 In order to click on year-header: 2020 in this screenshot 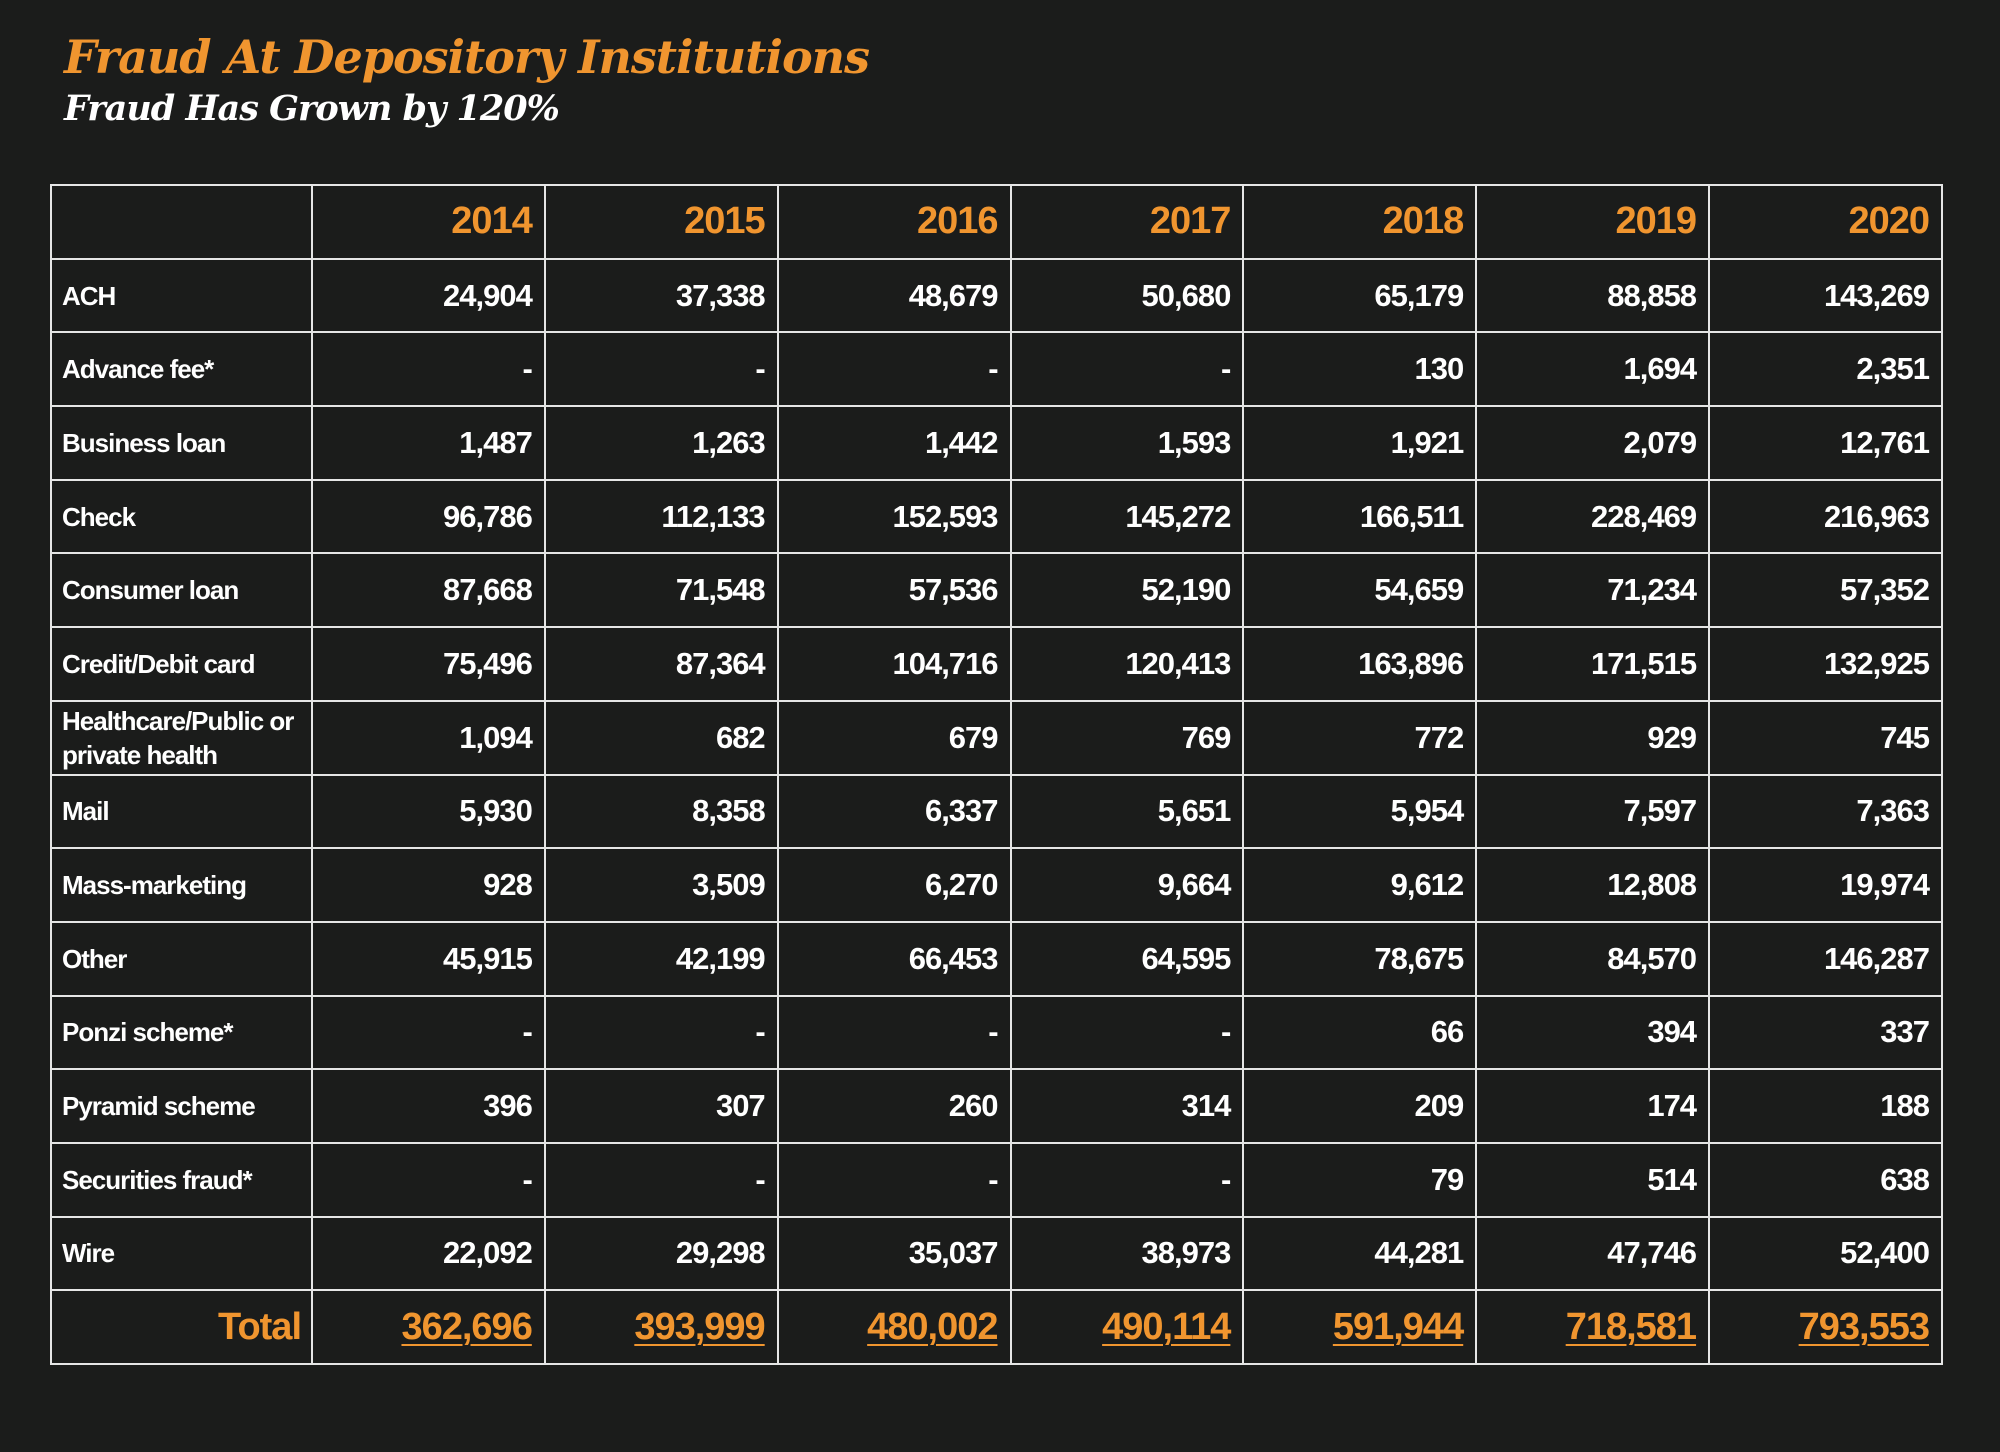, I will do `click(1825, 222)`.